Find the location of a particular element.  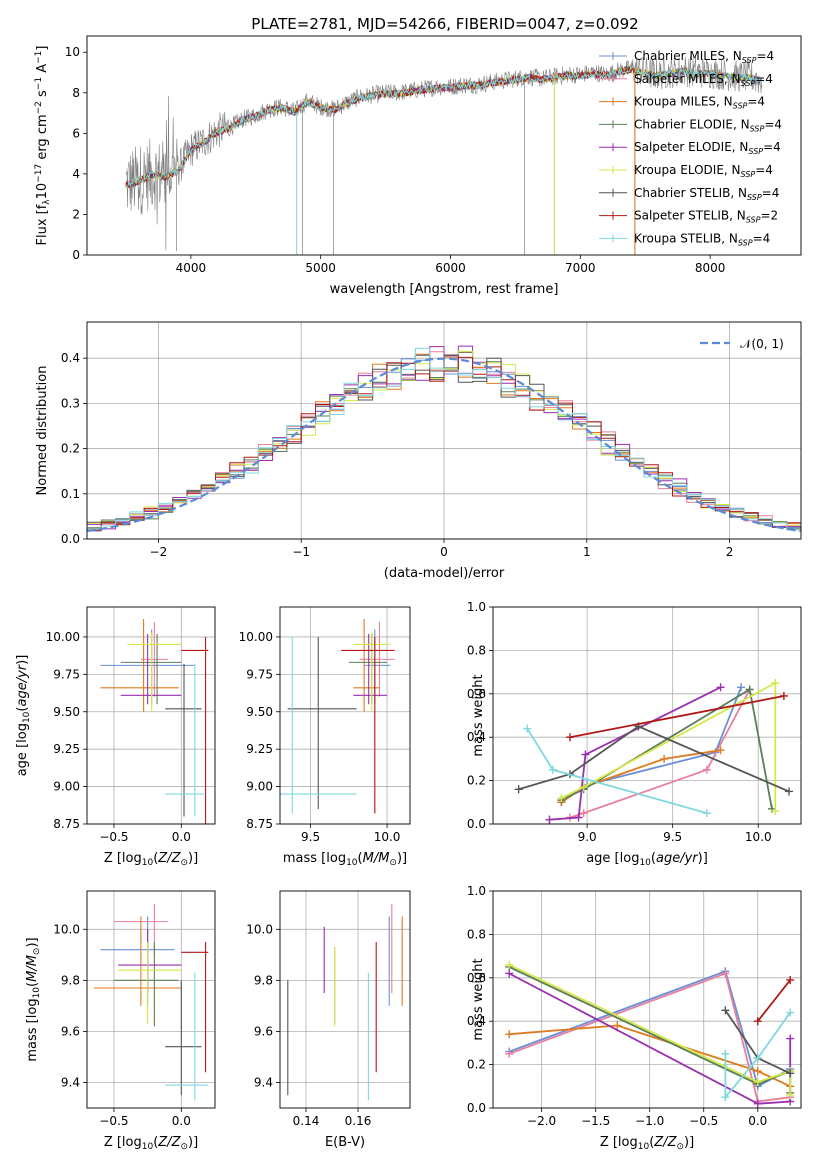

y-tick-label: 1.0 is located at coordinates (476, 607).